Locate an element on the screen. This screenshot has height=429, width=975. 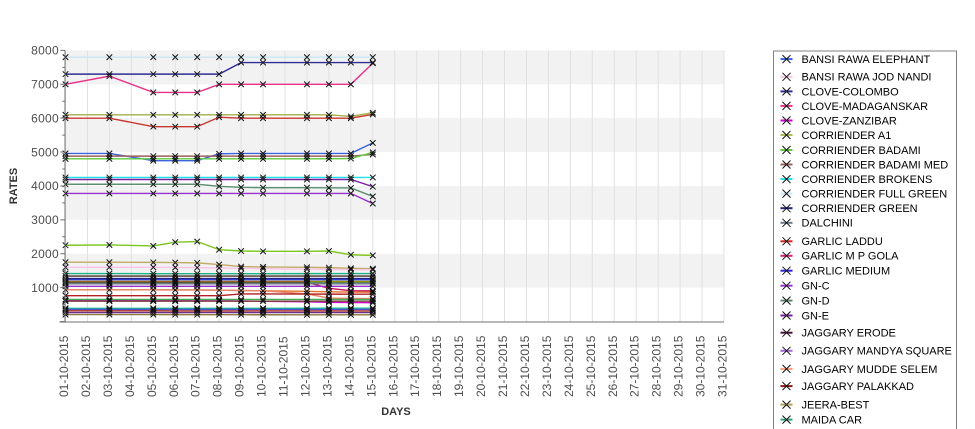
svg-text: 10-10-2015 is located at coordinates (262, 366).